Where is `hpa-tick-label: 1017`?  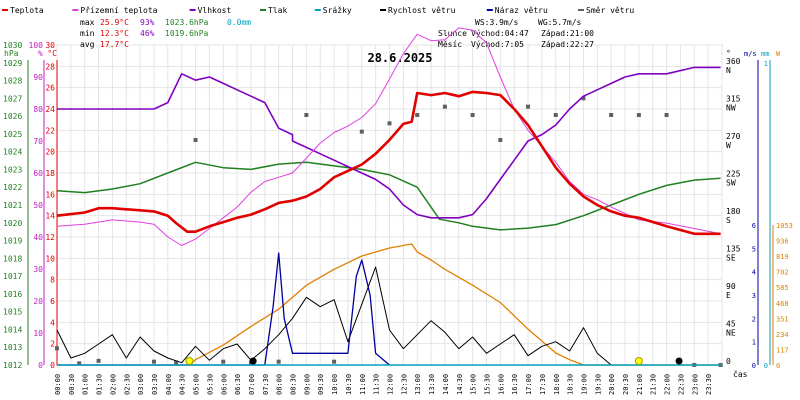 hpa-tick-label: 1017 is located at coordinates (12, 276).